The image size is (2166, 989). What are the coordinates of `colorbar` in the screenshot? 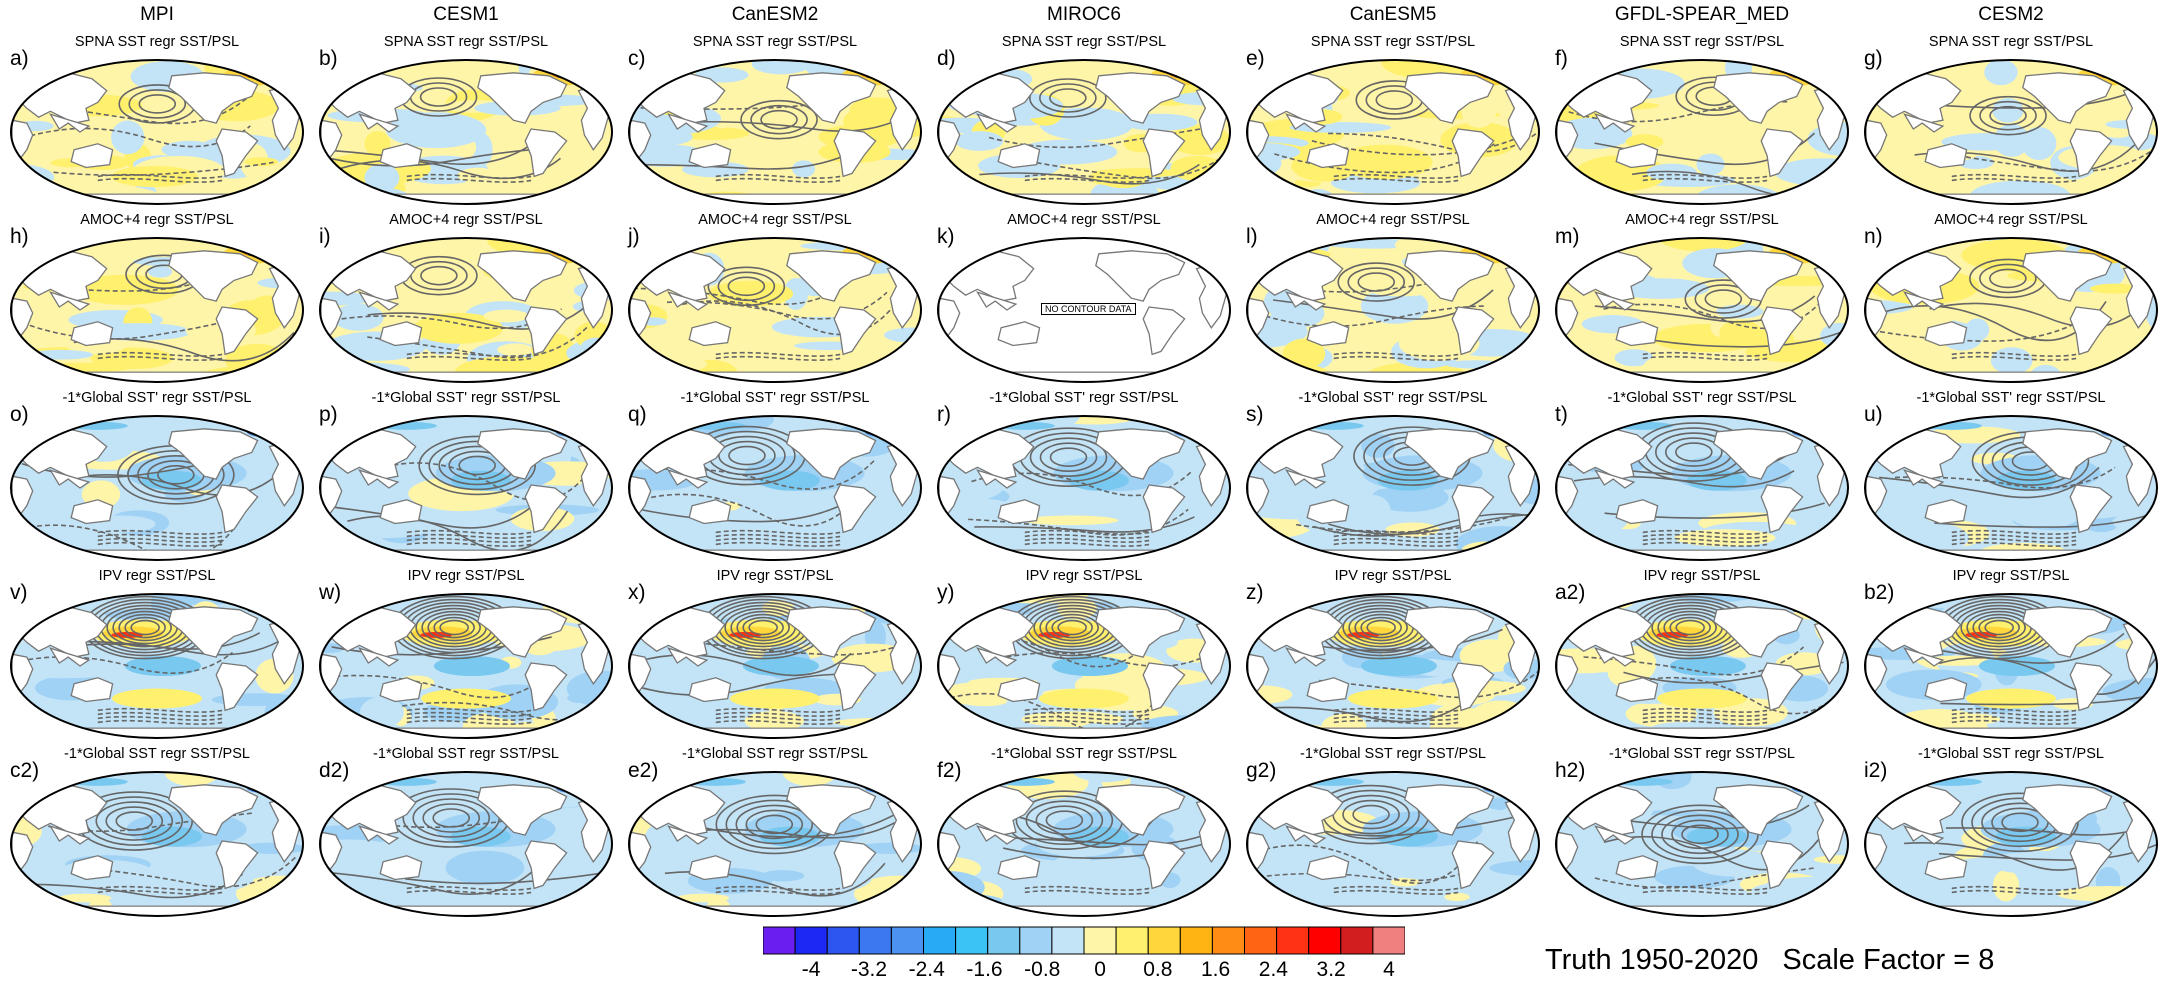 It's located at (1084, 940).